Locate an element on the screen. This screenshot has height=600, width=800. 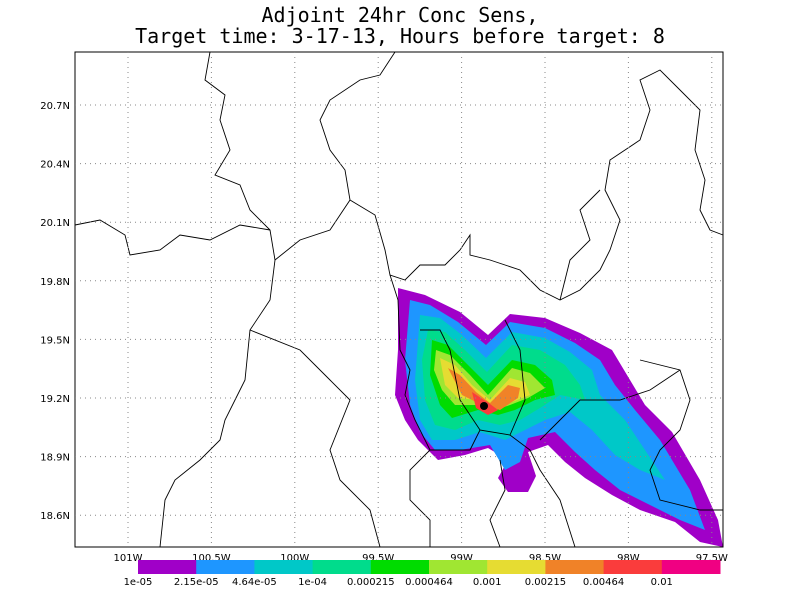
colorbar-label: 0.001 is located at coordinates (487, 582).